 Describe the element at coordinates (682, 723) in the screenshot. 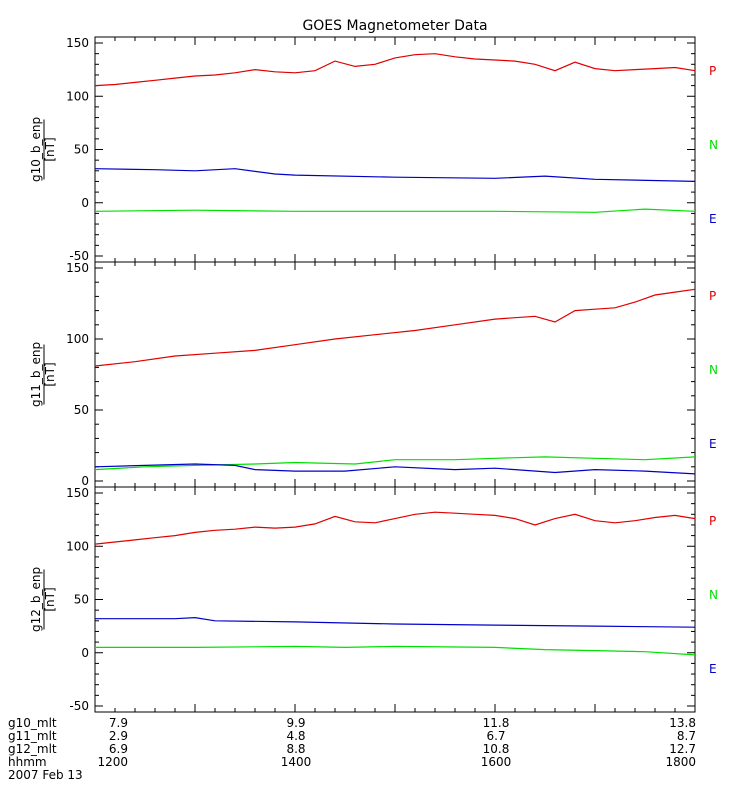

I see `footer-value: 13.8` at that location.